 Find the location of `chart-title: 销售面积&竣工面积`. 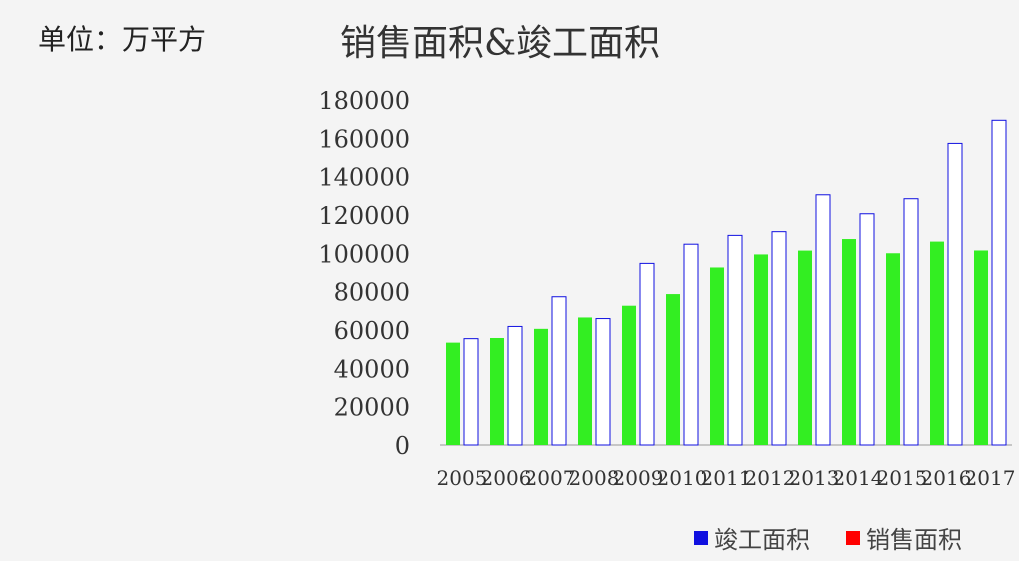

chart-title: 销售面积&竣工面积 is located at coordinates (500, 43).